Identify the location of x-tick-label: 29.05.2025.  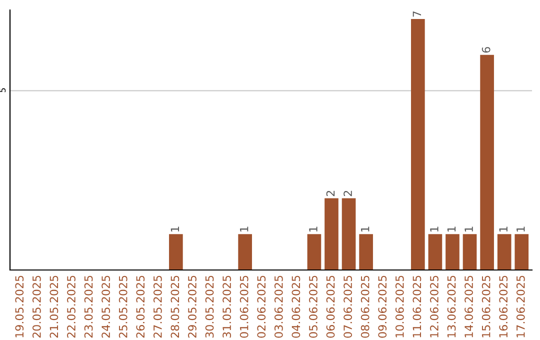
(192, 307).